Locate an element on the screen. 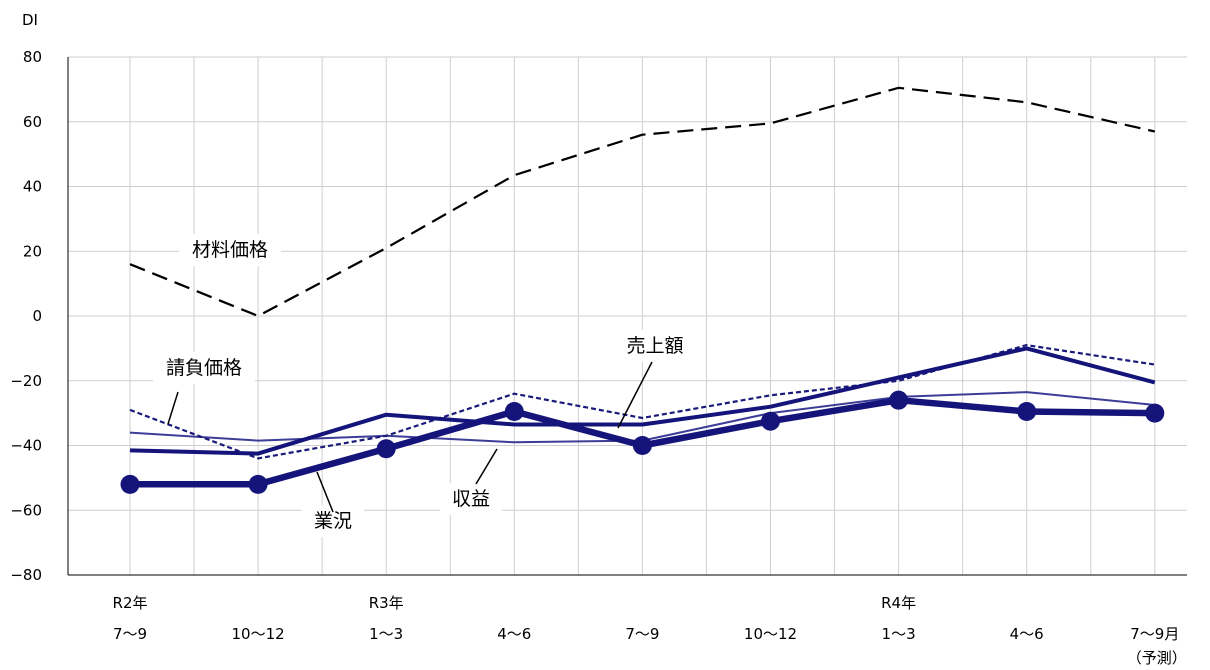 This screenshot has width=1210, height=670. annotation-label: 請負価格 is located at coordinates (204, 368).